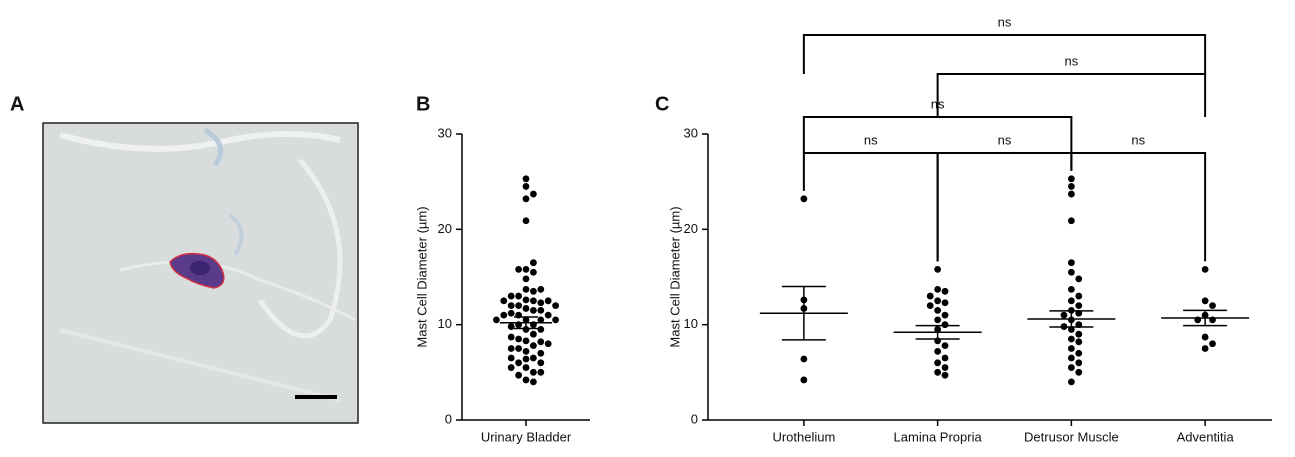 The image size is (1295, 457). I want to click on x-tick-label: Urothelium, so click(803, 436).